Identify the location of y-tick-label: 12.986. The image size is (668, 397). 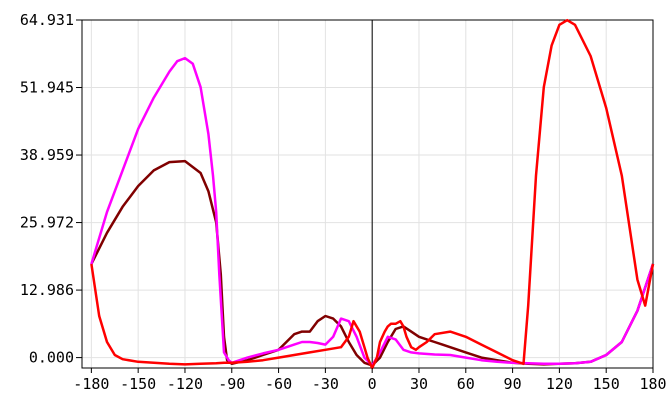
(47, 290).